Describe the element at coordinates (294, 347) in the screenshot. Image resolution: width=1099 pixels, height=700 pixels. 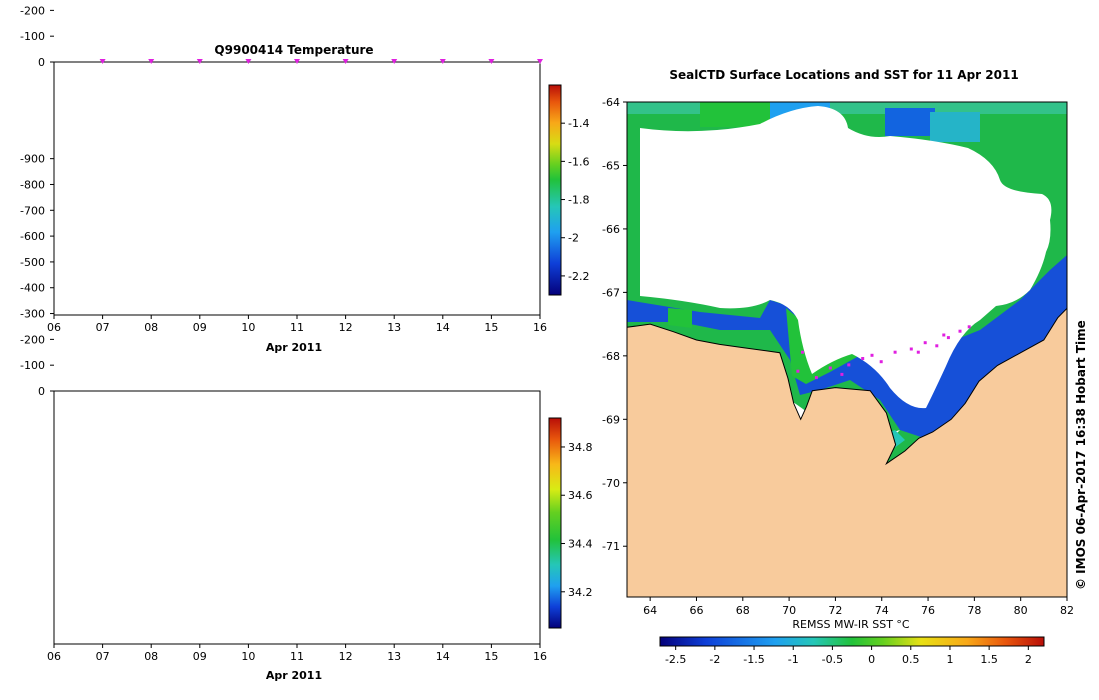
I see `temperature-x-axis-label: Apr 2011` at that location.